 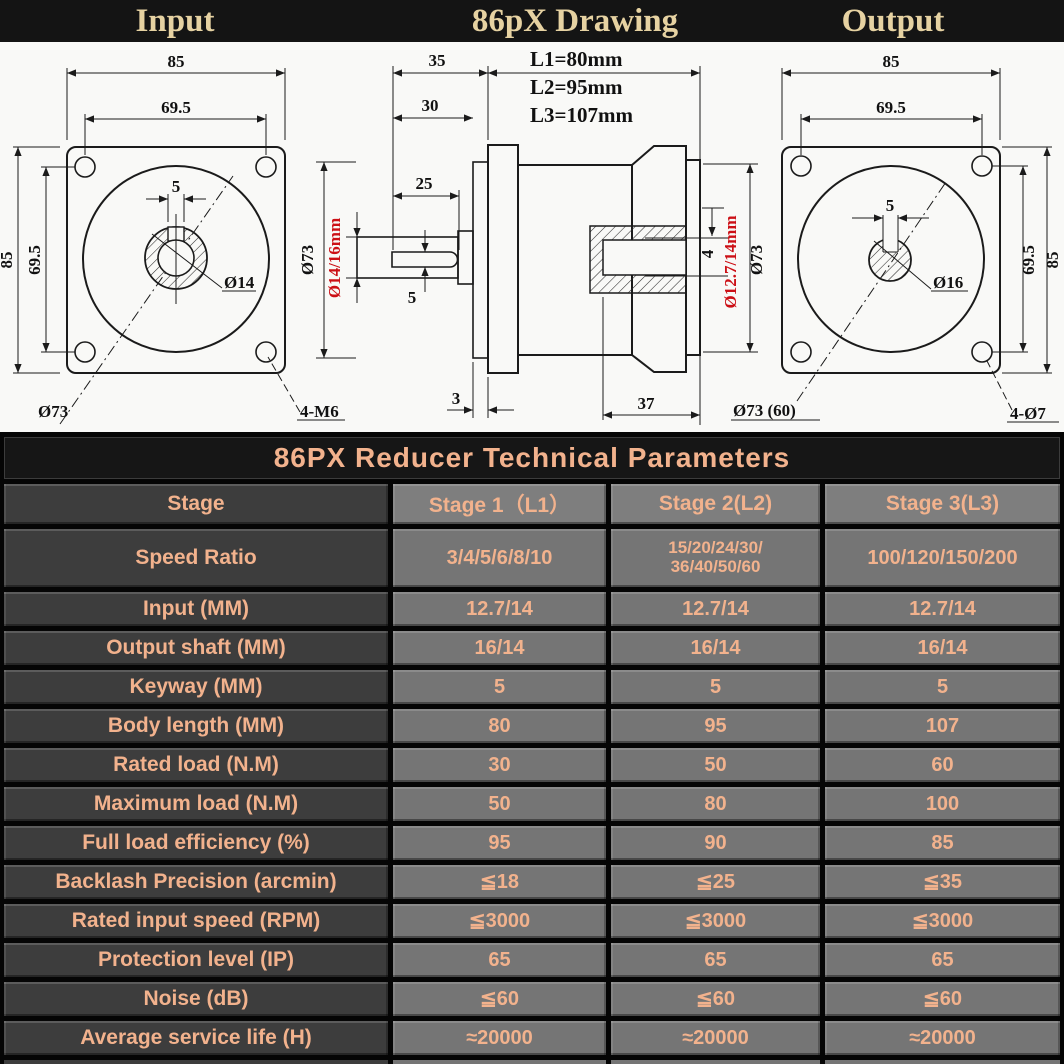 I want to click on row-label: Backlash Precision (arcmin), so click(x=196, y=882).